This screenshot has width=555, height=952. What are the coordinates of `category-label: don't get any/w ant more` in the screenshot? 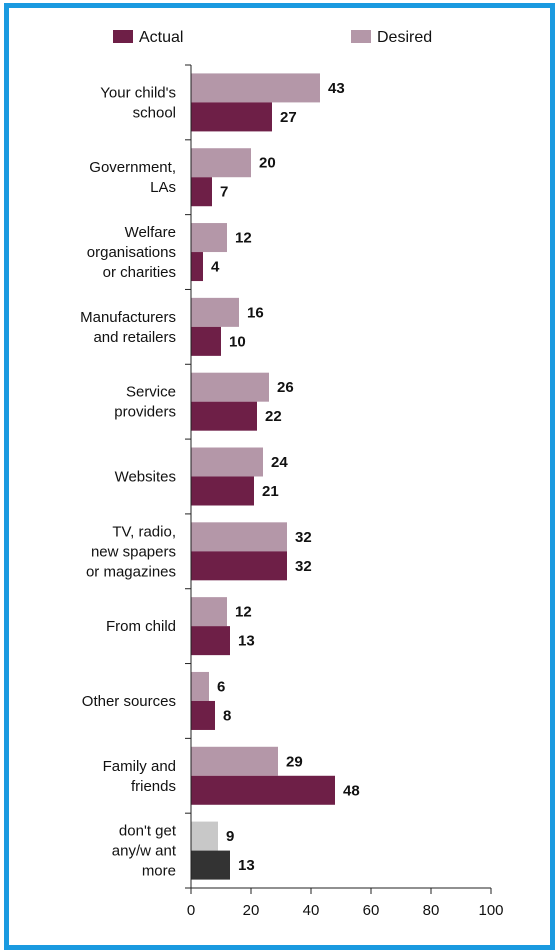 It's located at (144, 851).